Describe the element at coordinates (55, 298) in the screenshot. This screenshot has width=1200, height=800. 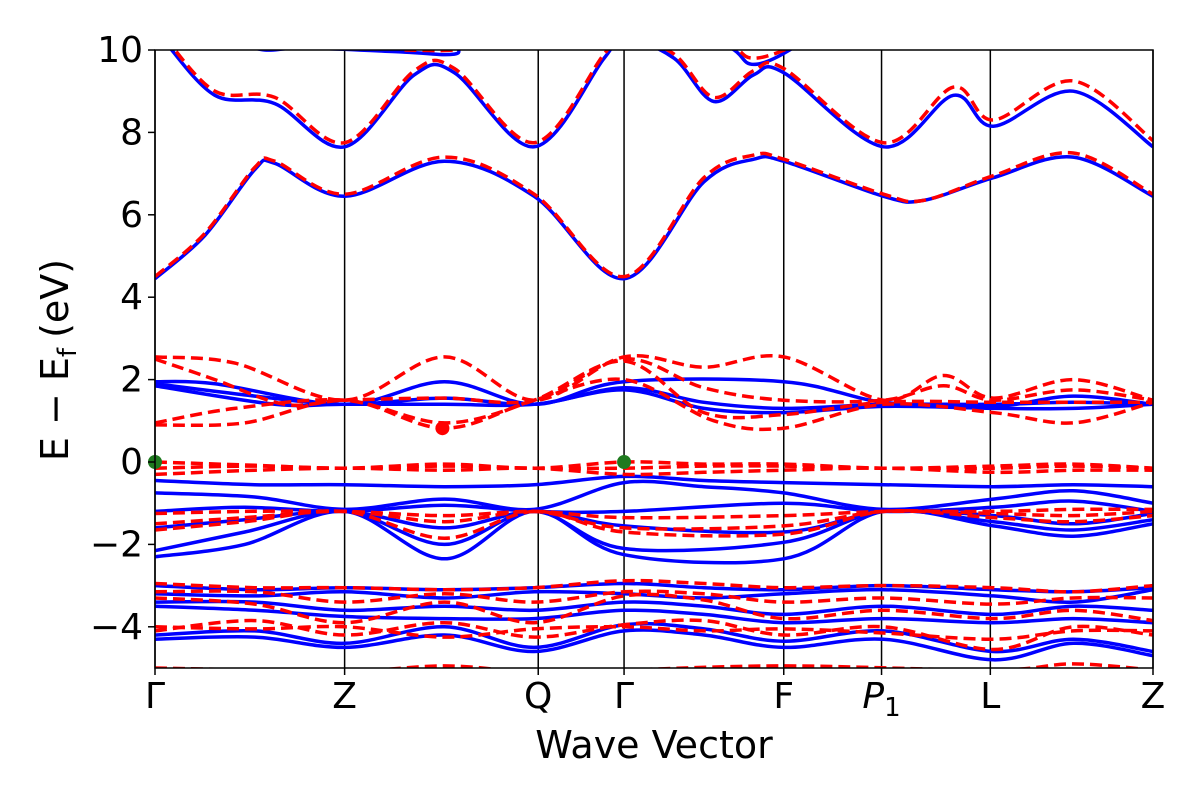
I see `y-axis-title-unit: (eV)` at that location.